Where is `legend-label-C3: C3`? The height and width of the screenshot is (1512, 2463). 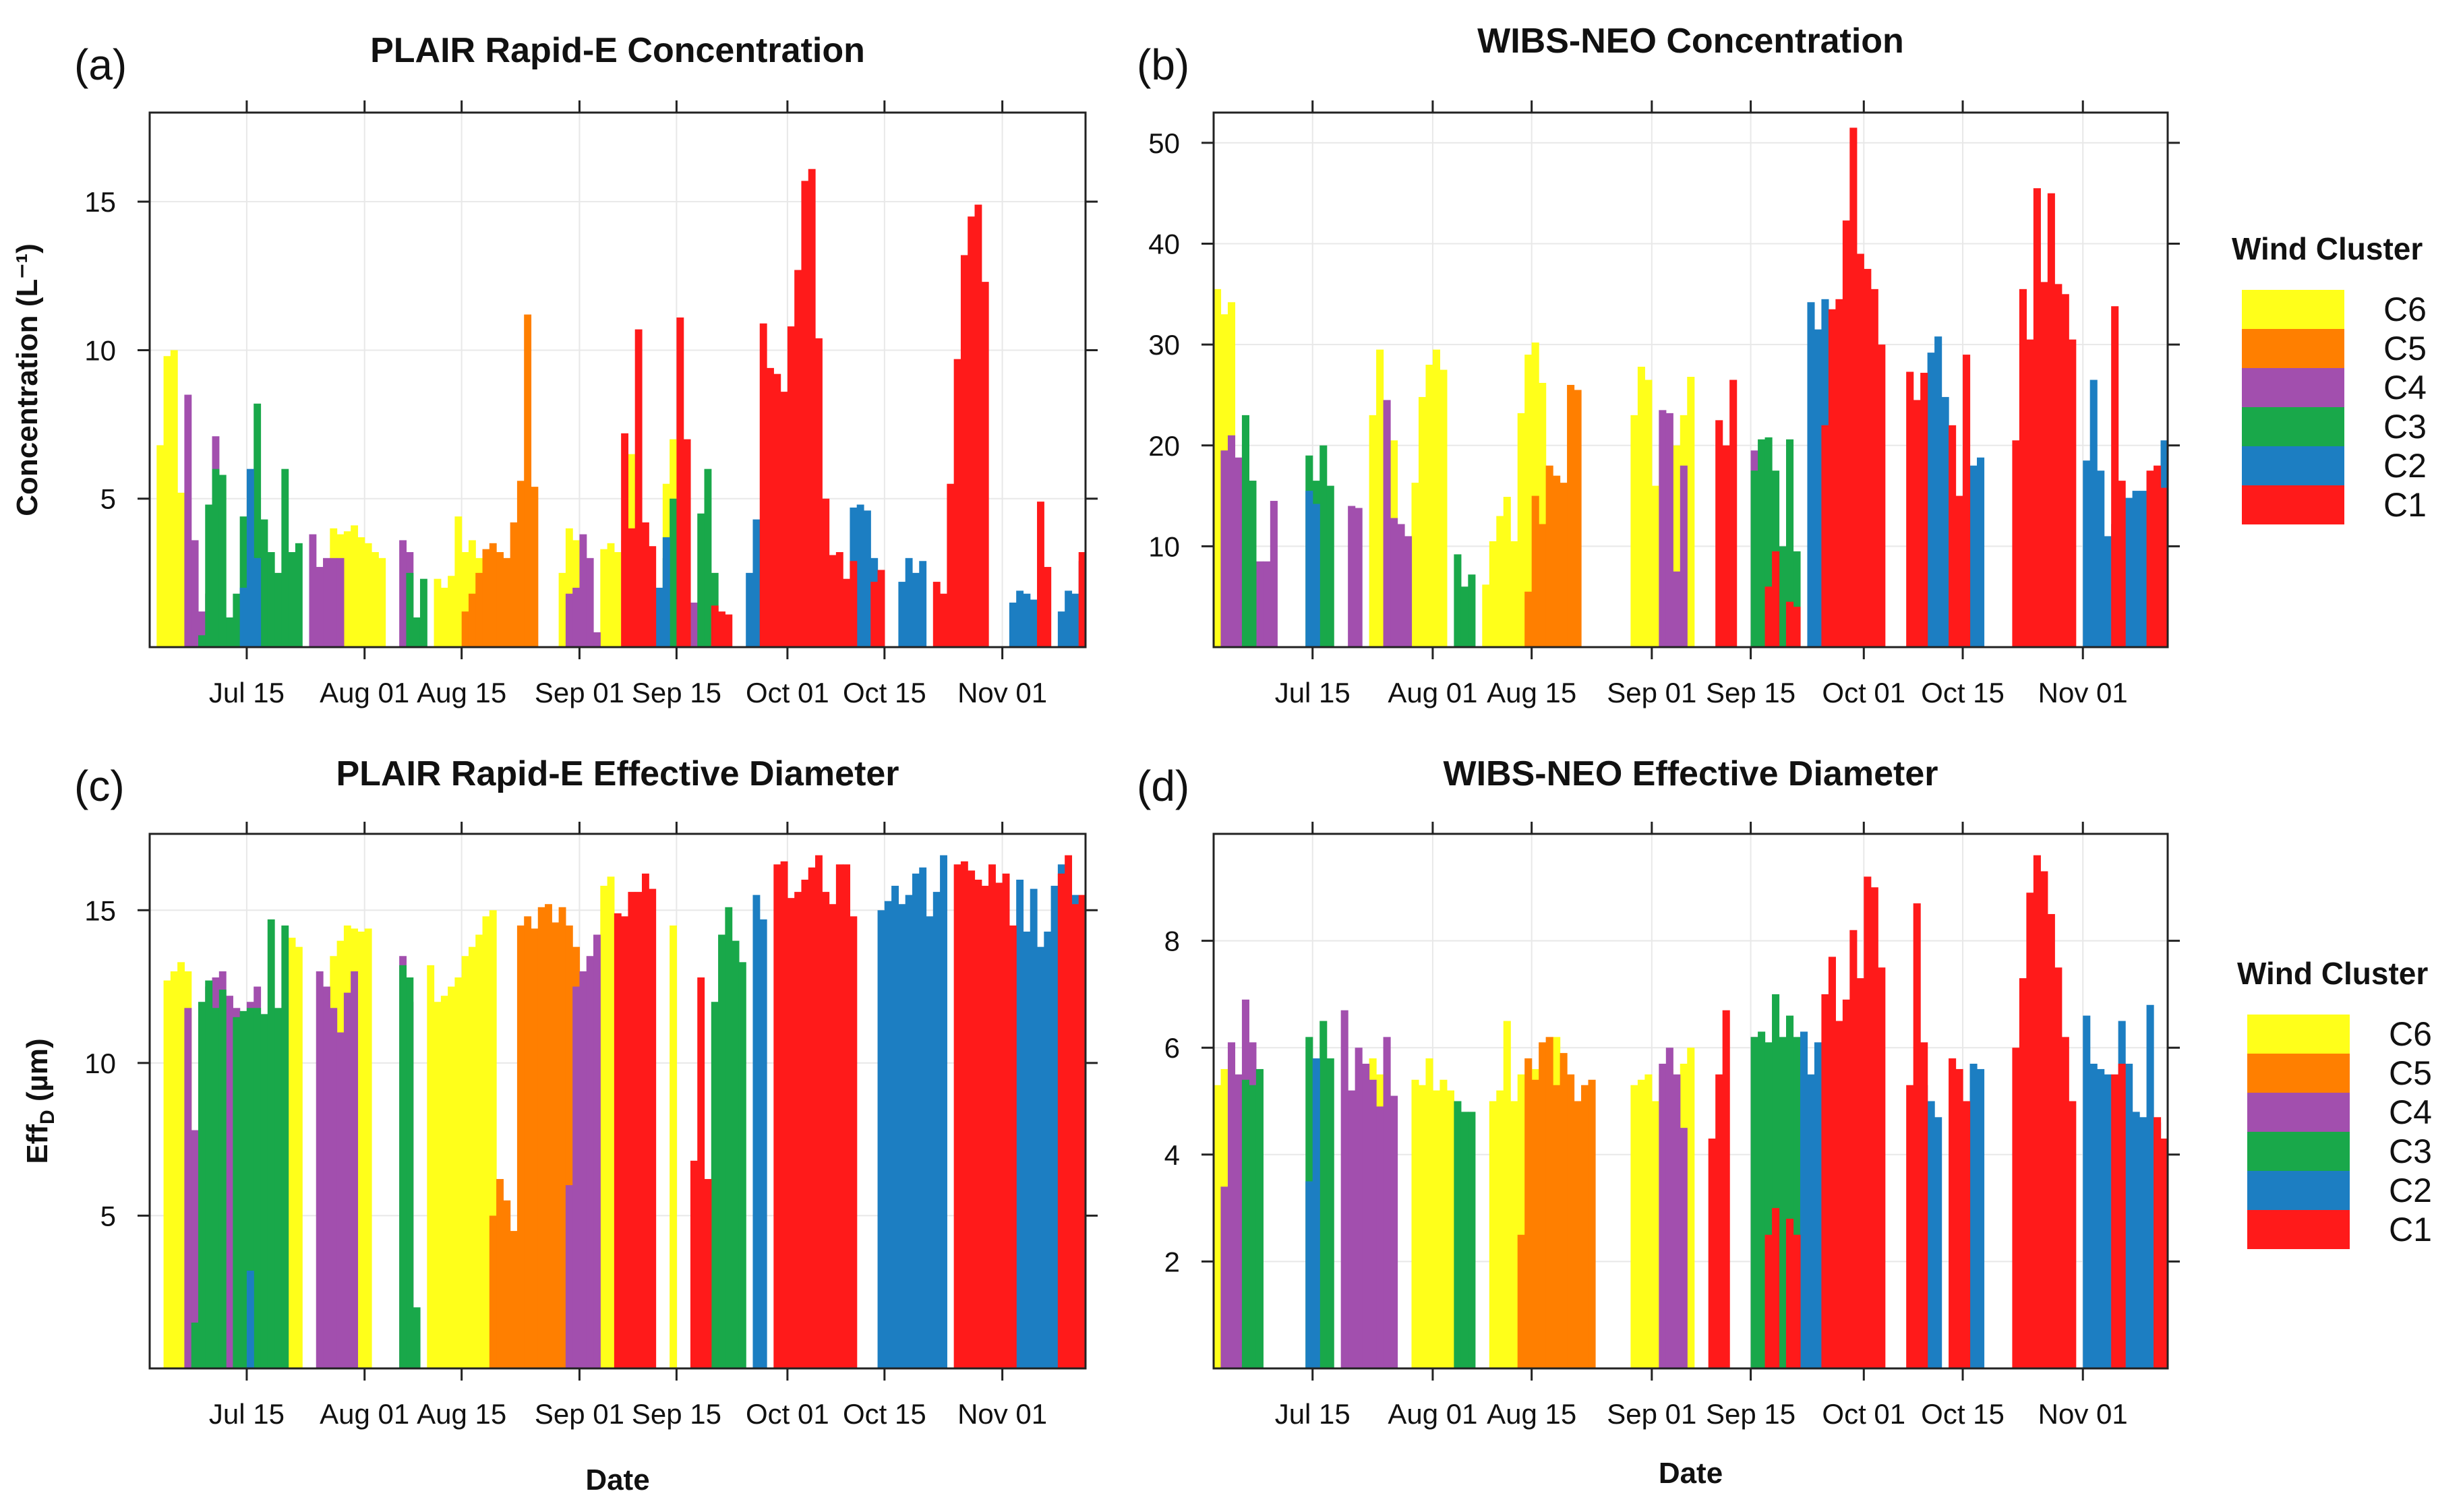 legend-label-C3: C3 is located at coordinates (2410, 1151).